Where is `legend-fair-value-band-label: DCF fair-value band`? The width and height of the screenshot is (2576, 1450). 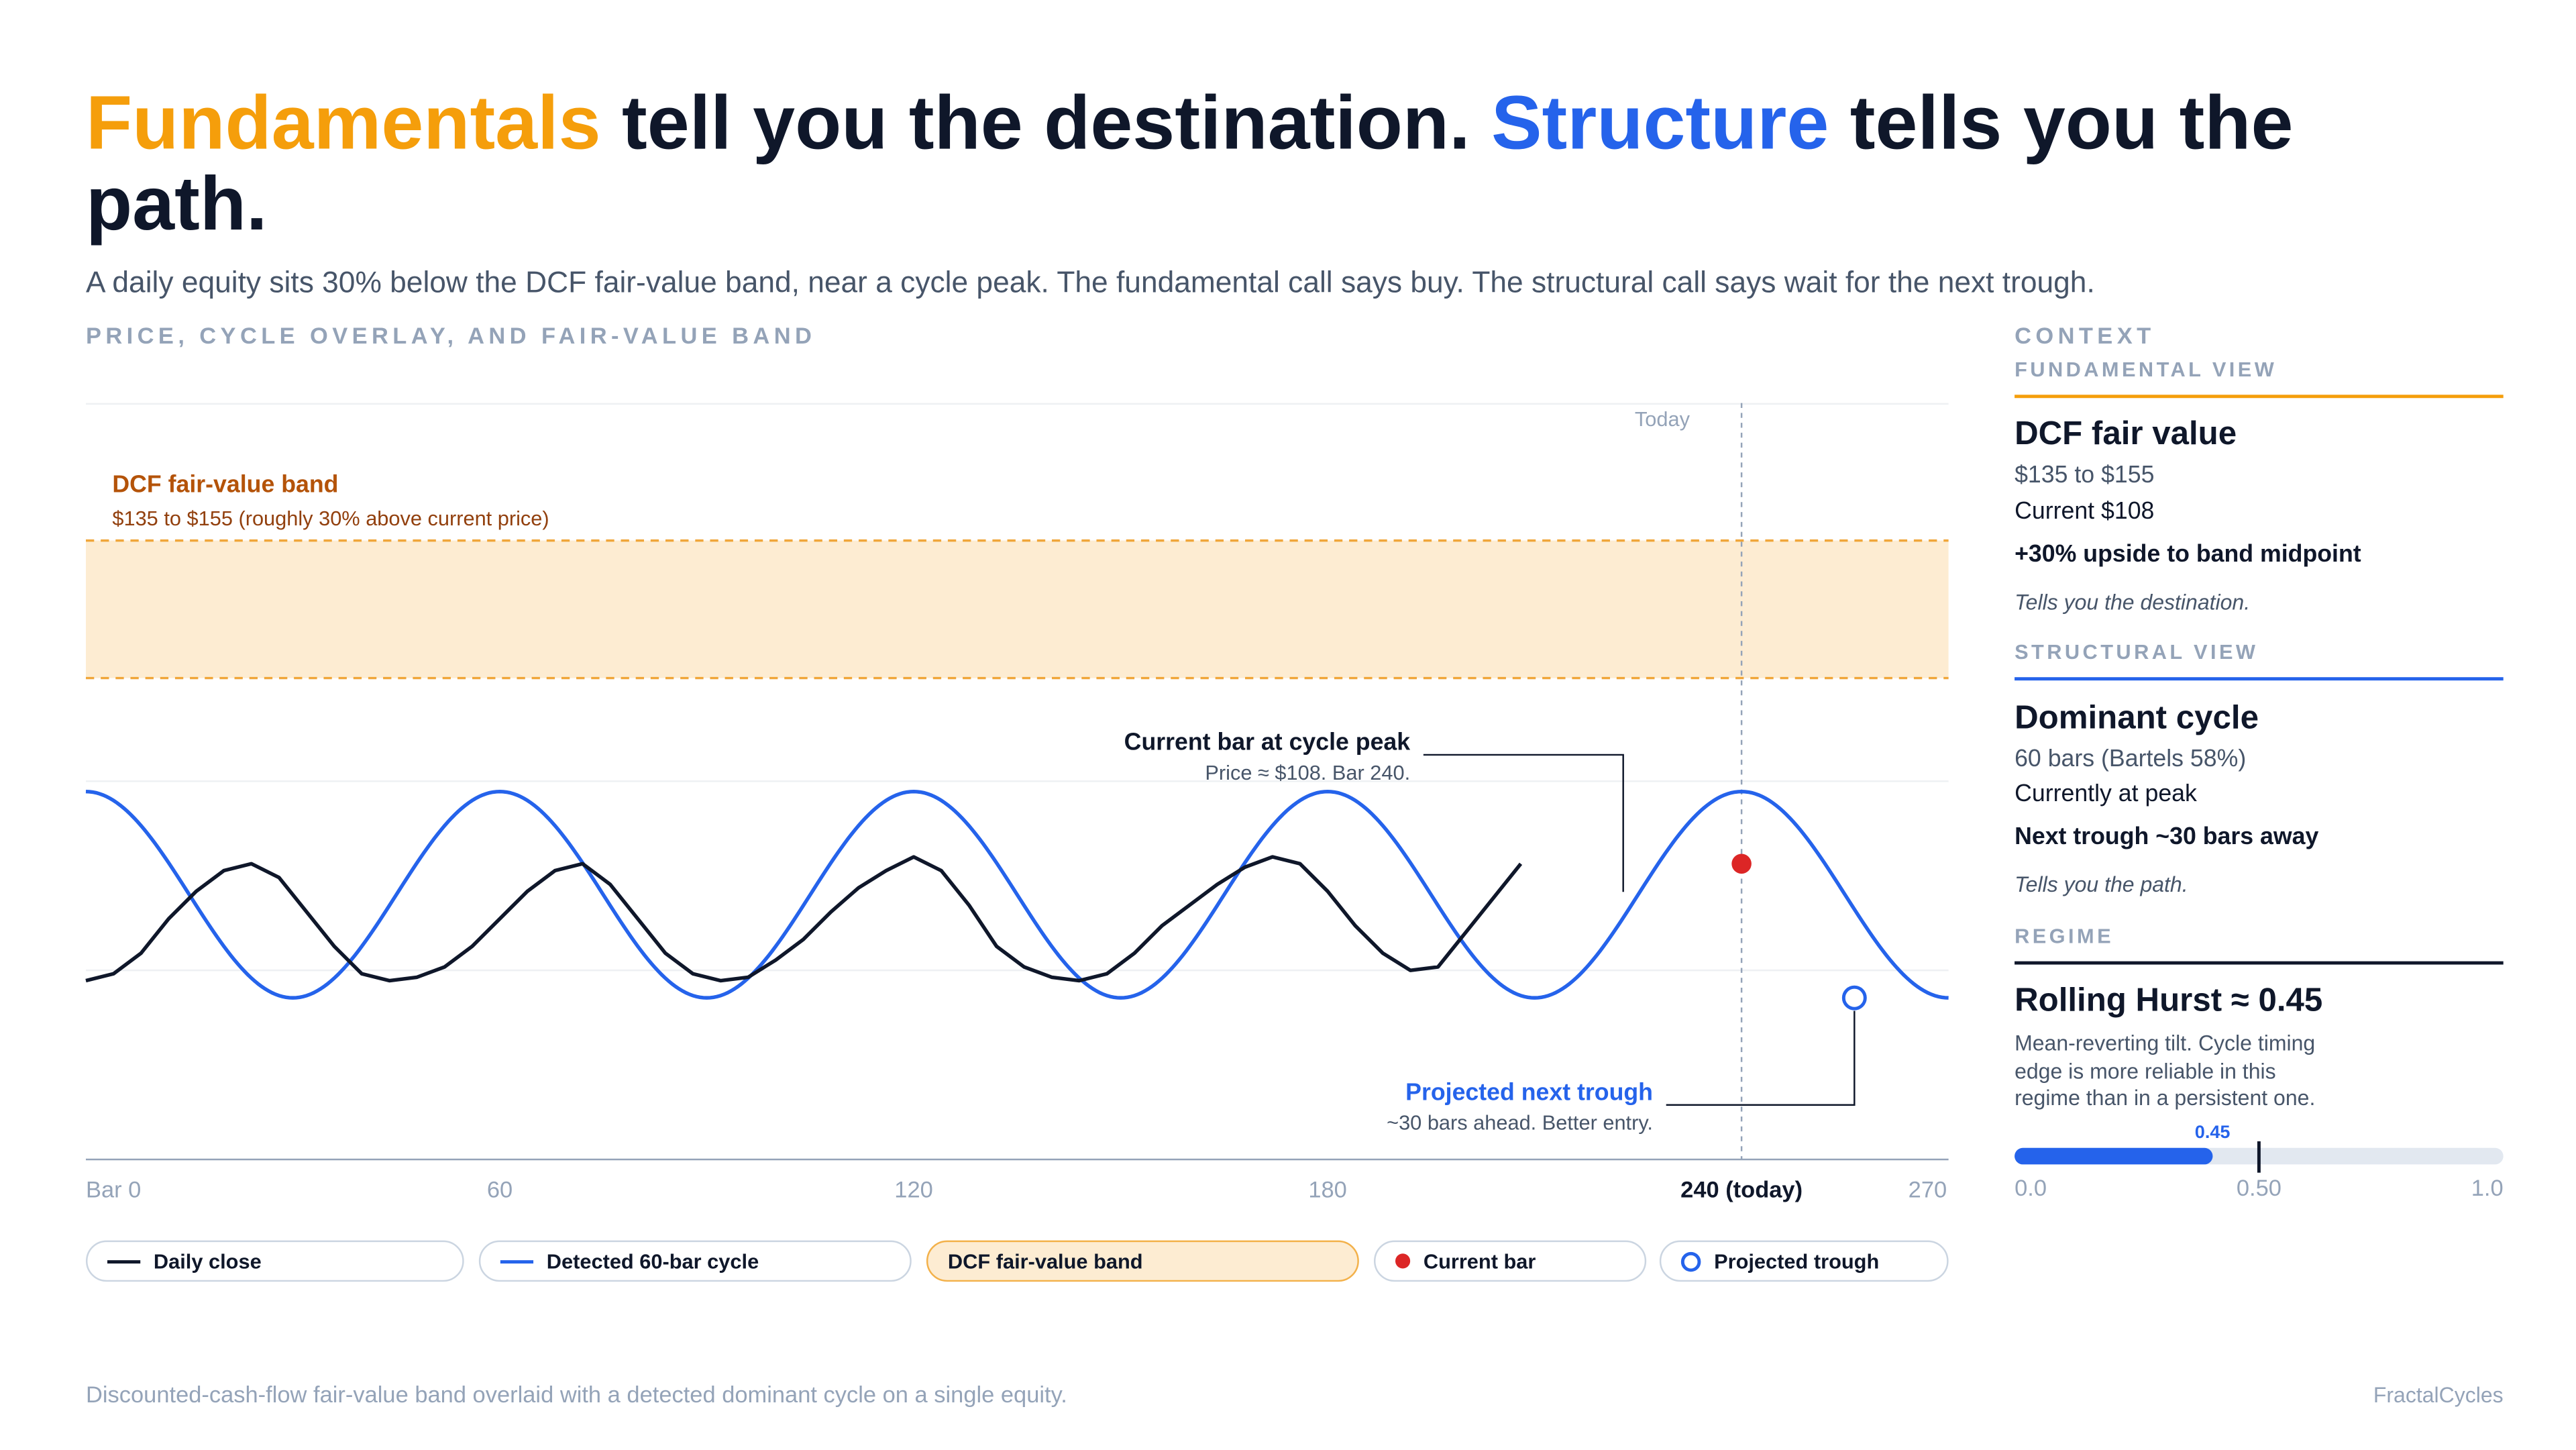 legend-fair-value-band-label: DCF fair-value band is located at coordinates (1045, 1261).